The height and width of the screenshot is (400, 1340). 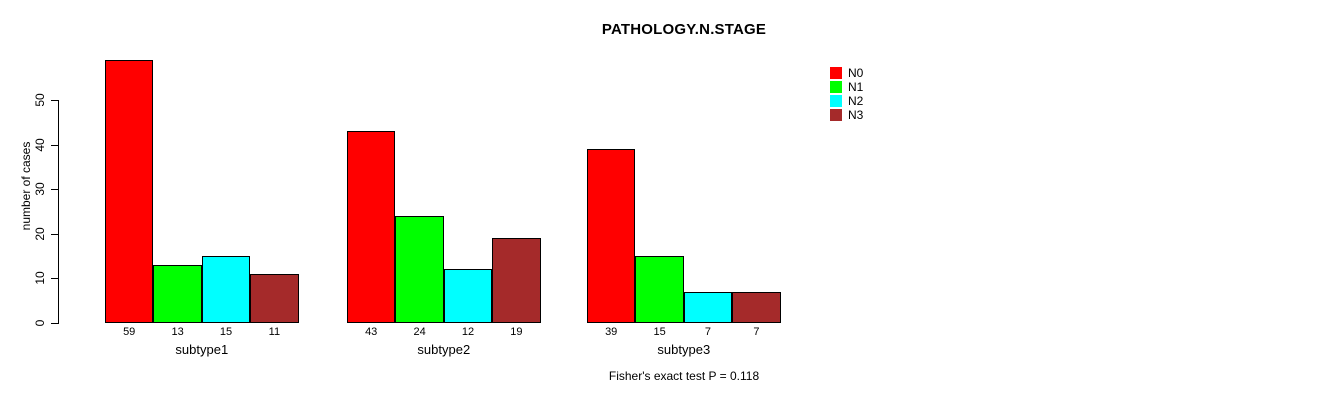 What do you see at coordinates (516, 280) in the screenshot?
I see `bar-subtype2-N3` at bounding box center [516, 280].